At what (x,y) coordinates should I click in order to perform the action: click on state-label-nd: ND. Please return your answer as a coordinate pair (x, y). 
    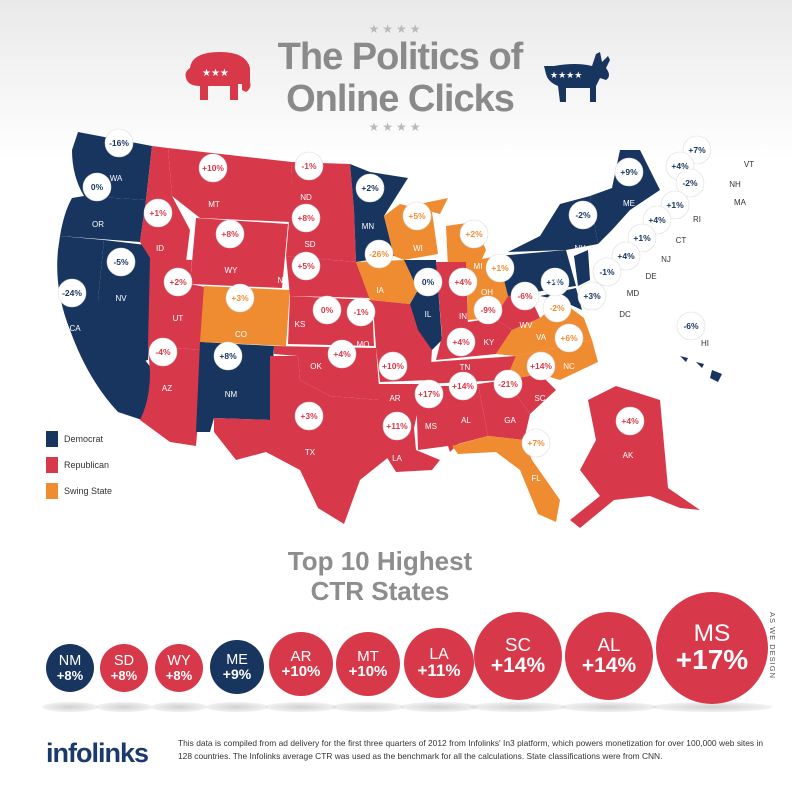
    Looking at the image, I should click on (306, 197).